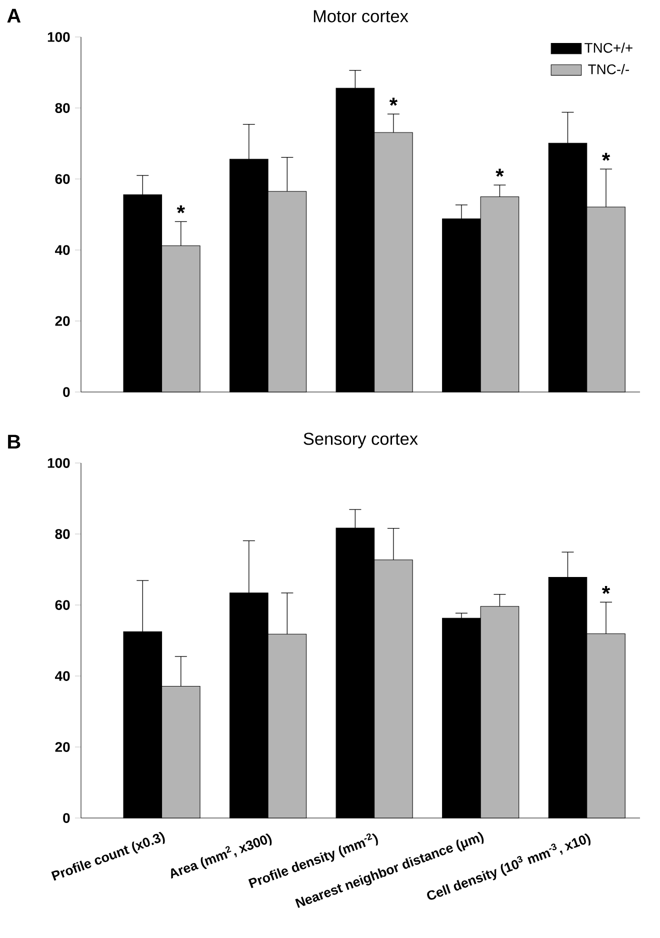 This screenshot has height=938, width=660. What do you see at coordinates (361, 440) in the screenshot?
I see `chart-title: Sensory cortex` at bounding box center [361, 440].